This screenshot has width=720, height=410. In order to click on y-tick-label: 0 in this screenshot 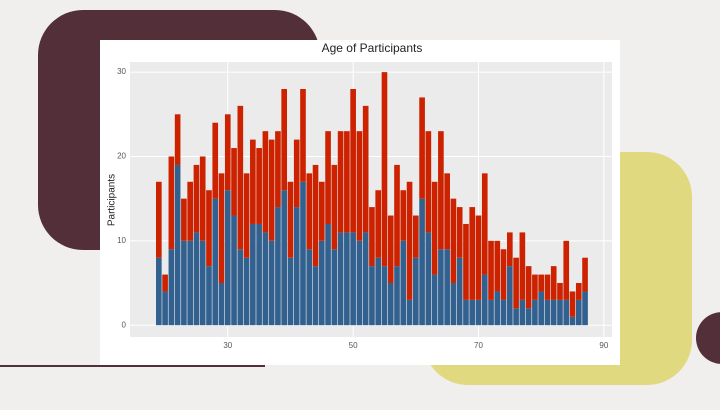, I will do `click(124, 324)`.